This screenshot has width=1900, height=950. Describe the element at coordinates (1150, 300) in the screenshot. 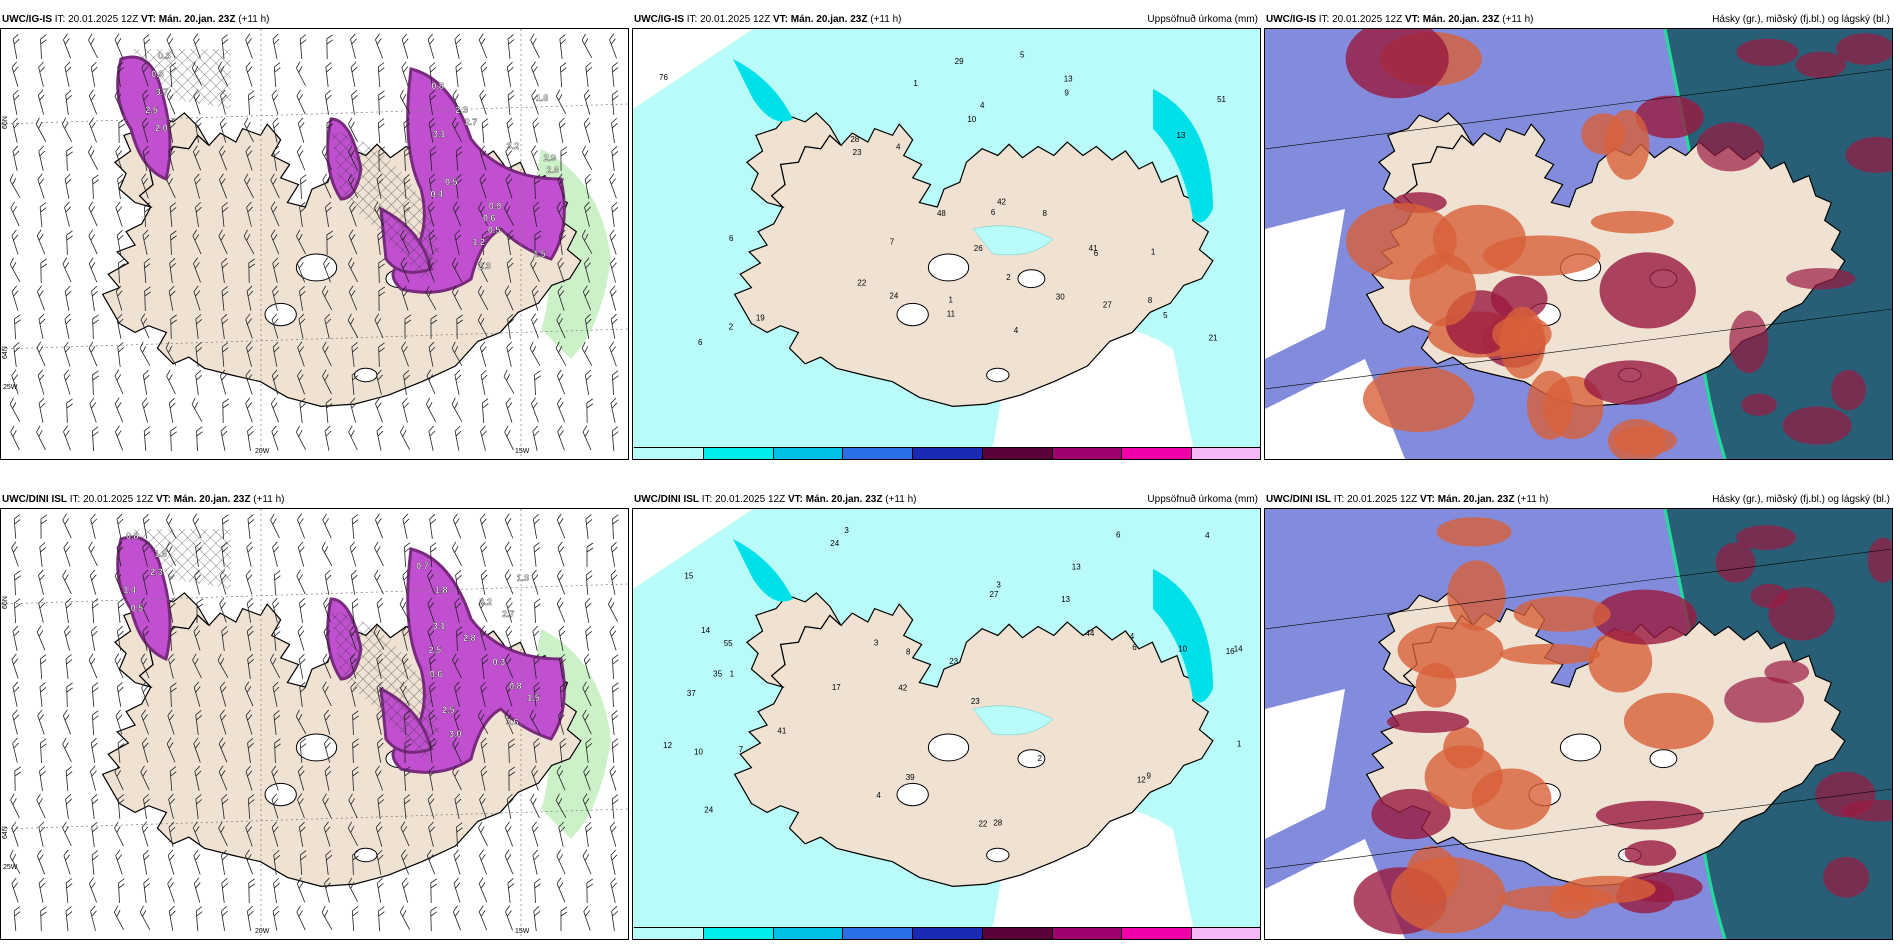

I see `accum-value-label: 8` at that location.